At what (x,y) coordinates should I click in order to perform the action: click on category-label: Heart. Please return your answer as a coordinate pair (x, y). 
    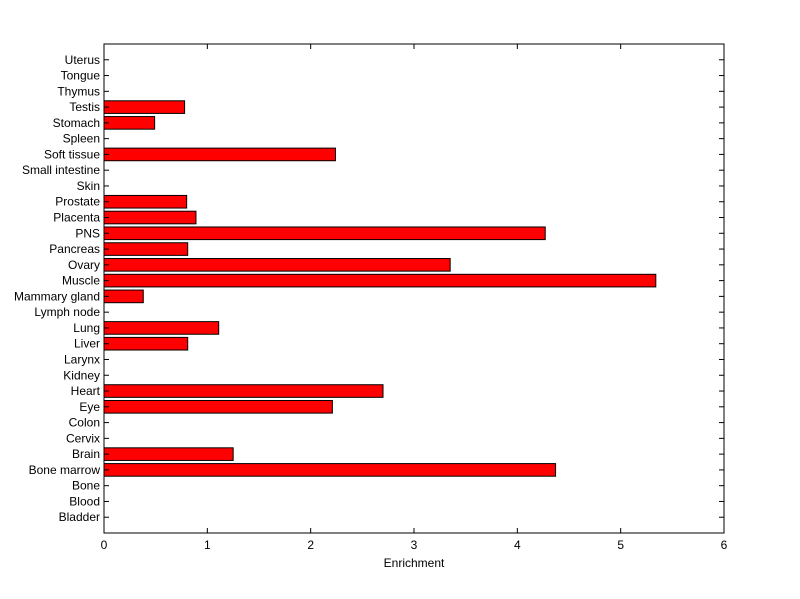
    Looking at the image, I should click on (86, 391).